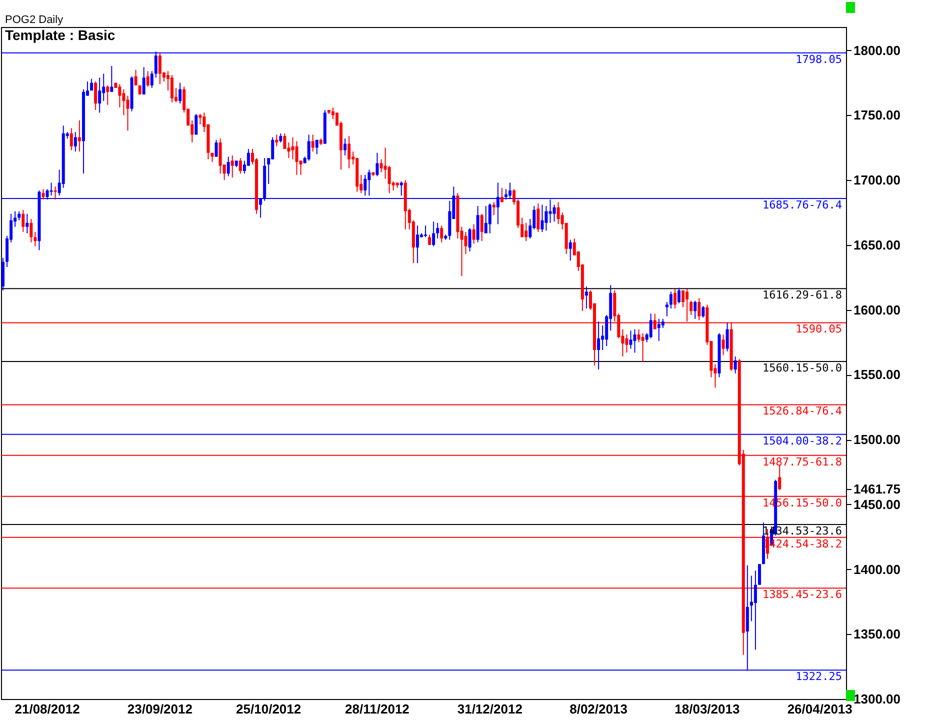 The image size is (938, 724). I want to click on x-tick-label: 21/08/2012, so click(47, 709).